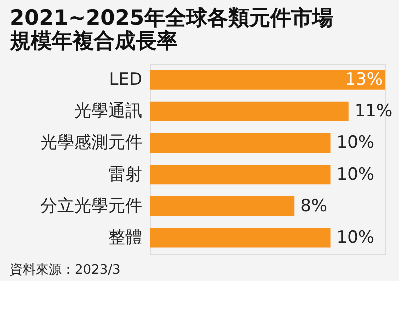 The width and height of the screenshot is (400, 330). What do you see at coordinates (314, 206) in the screenshot?
I see `data-label: 8%` at bounding box center [314, 206].